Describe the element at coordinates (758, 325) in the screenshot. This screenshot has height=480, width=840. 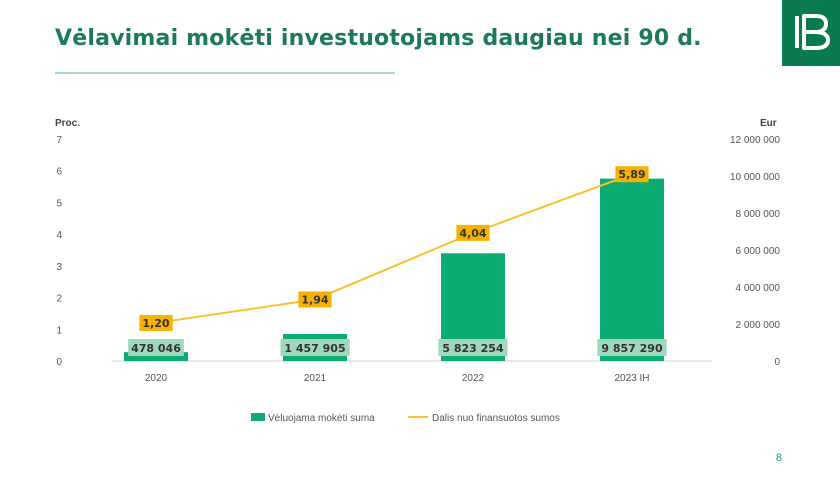
I see `y-right-tick-label: 2 000 000` at that location.